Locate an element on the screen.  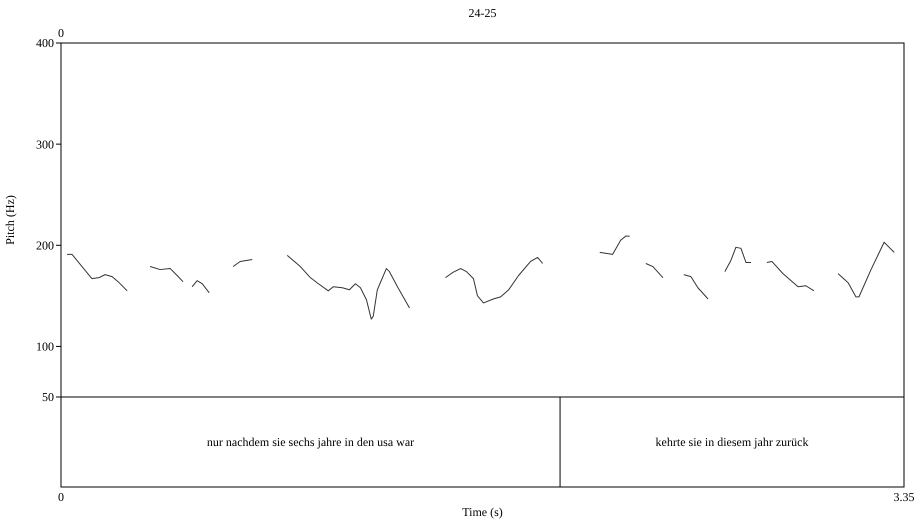
text: kehrte sie in diesem jahr zurück is located at coordinates (732, 442).